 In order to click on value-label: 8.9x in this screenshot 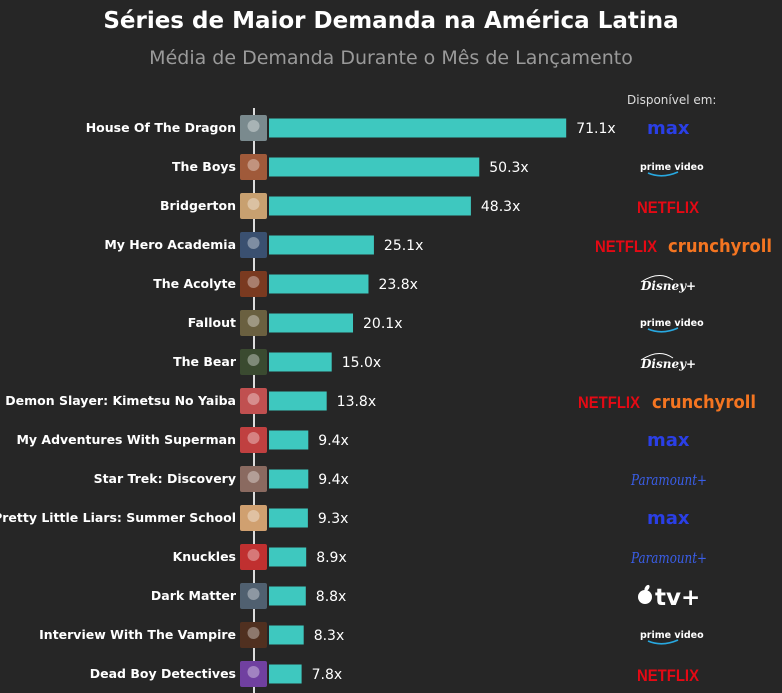, I will do `click(331, 558)`.